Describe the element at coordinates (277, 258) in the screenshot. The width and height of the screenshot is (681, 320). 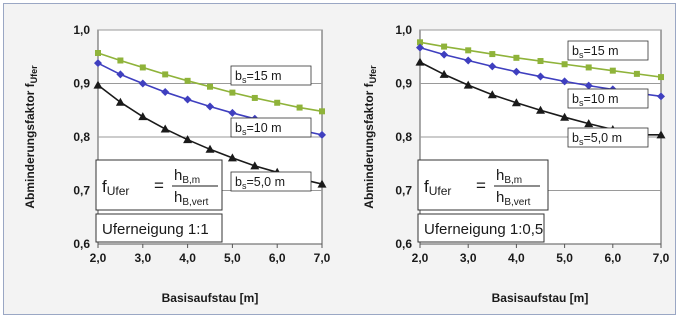
I see `x-tick-label: 6,0` at that location.